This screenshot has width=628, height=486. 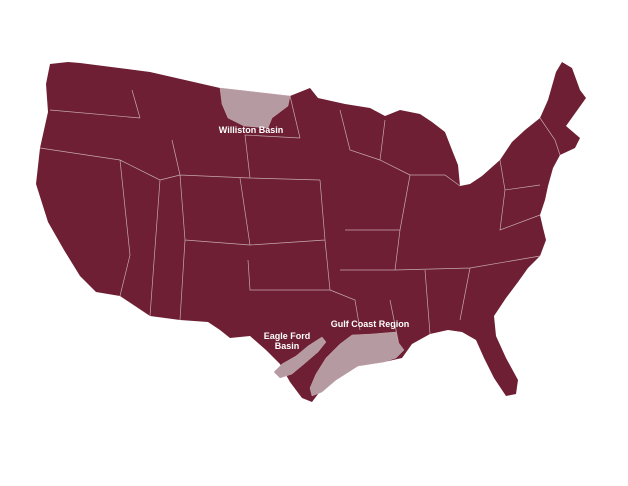 What do you see at coordinates (357, 364) in the screenshot?
I see `gulf-coast-region` at bounding box center [357, 364].